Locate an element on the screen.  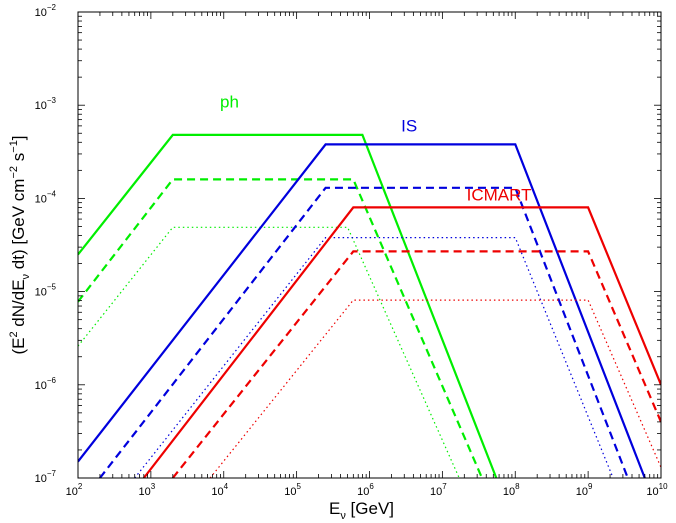
y-tick-label: 10⁻³ is located at coordinates (46, 104).